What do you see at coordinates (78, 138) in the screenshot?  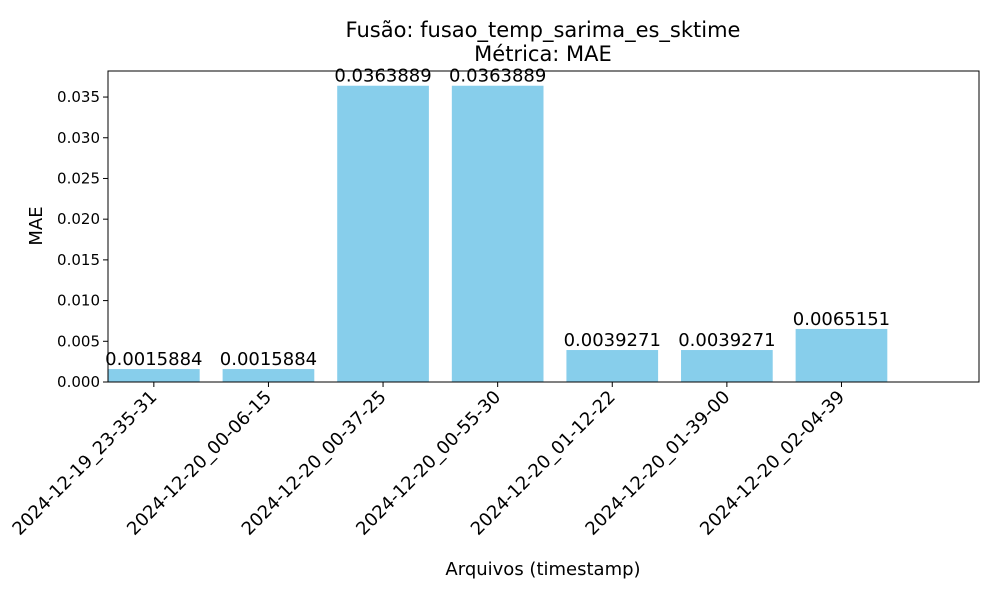 I see `y-tick-label-7: 0.030` at bounding box center [78, 138].